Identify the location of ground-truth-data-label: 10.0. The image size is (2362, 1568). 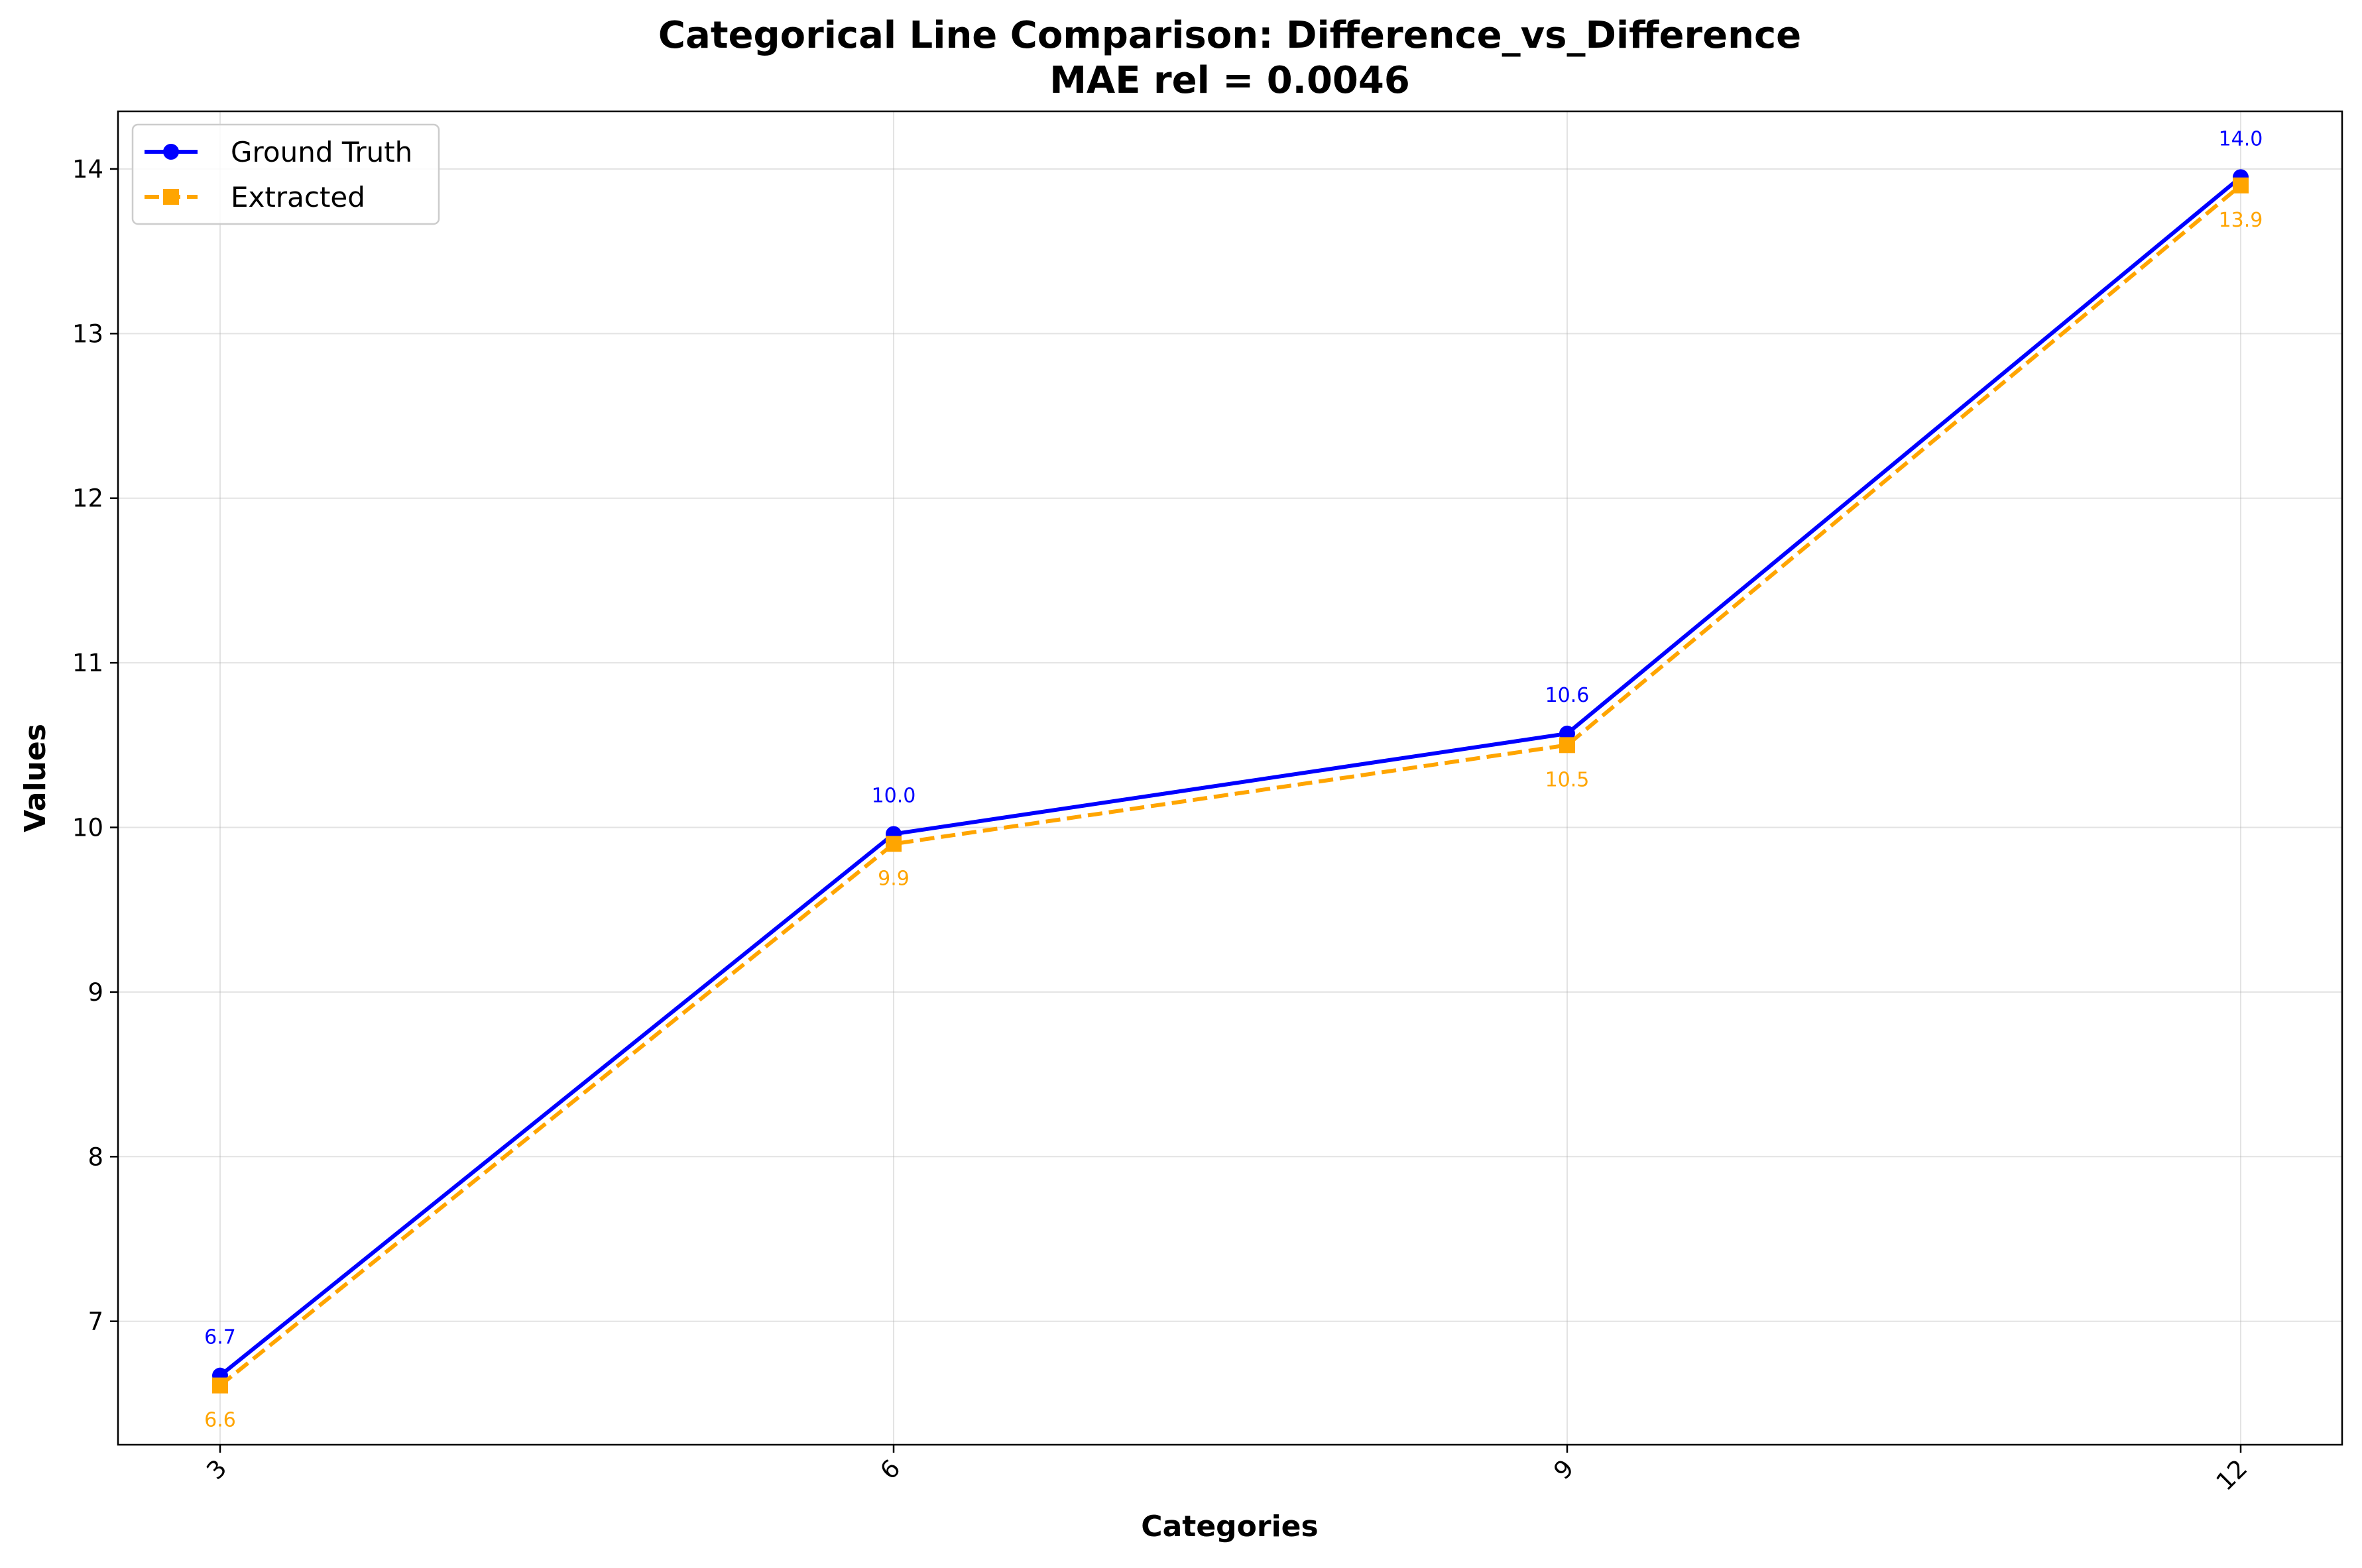
(894, 795).